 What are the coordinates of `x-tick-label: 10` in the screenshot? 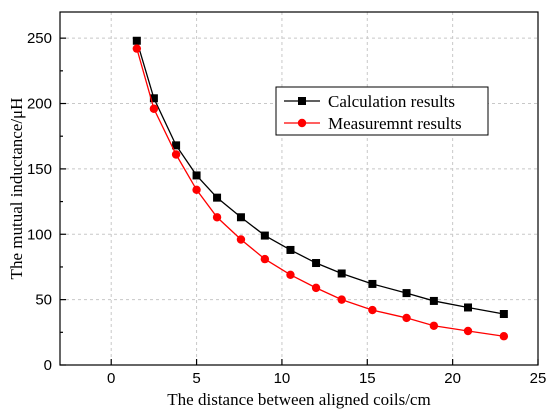 It's located at (282, 378).